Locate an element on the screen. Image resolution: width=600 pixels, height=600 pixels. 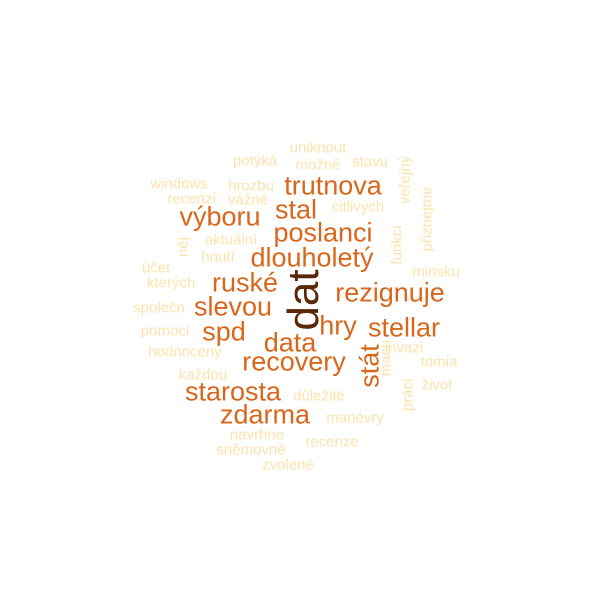
word-invazi: invazi is located at coordinates (404, 348).